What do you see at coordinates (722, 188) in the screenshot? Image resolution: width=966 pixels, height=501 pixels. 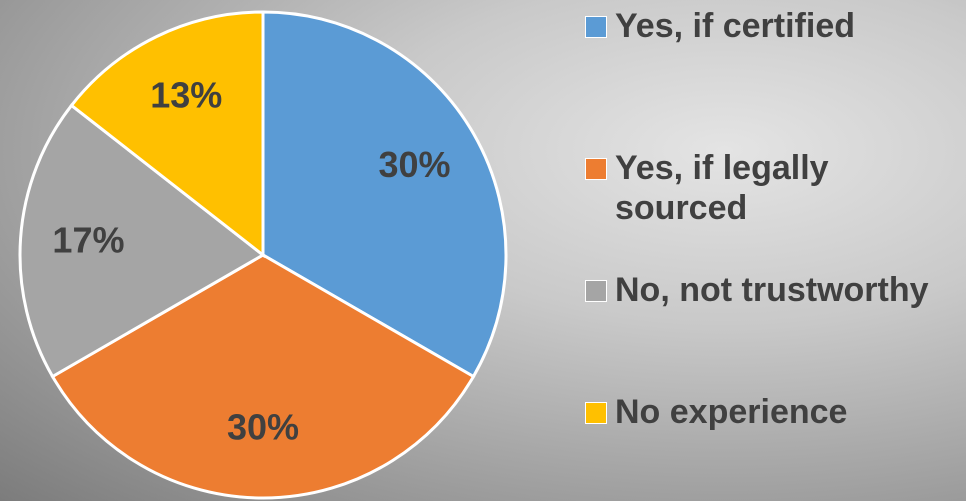 I see `legend-label: Yes, if legally sourced` at bounding box center [722, 188].